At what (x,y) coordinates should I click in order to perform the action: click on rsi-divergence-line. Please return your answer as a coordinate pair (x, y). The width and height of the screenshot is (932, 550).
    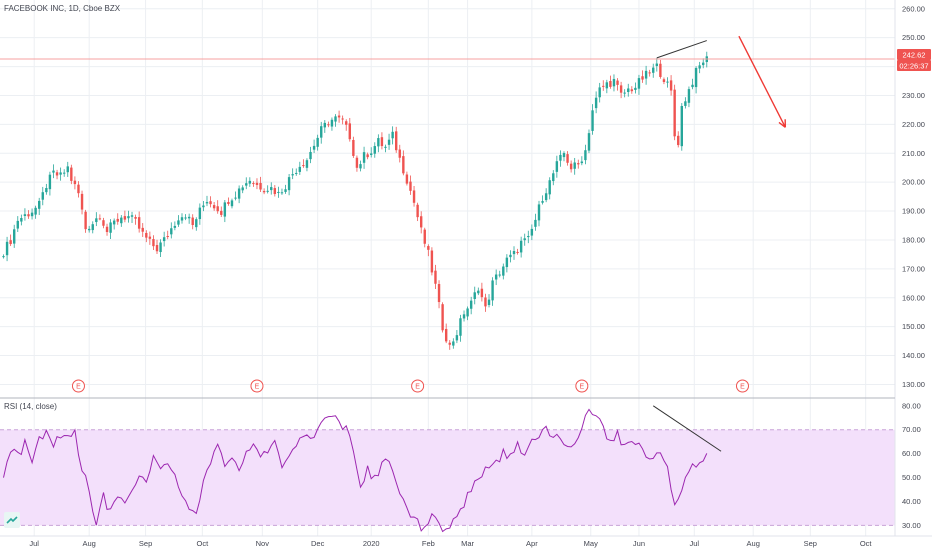
    Looking at the image, I should click on (687, 428).